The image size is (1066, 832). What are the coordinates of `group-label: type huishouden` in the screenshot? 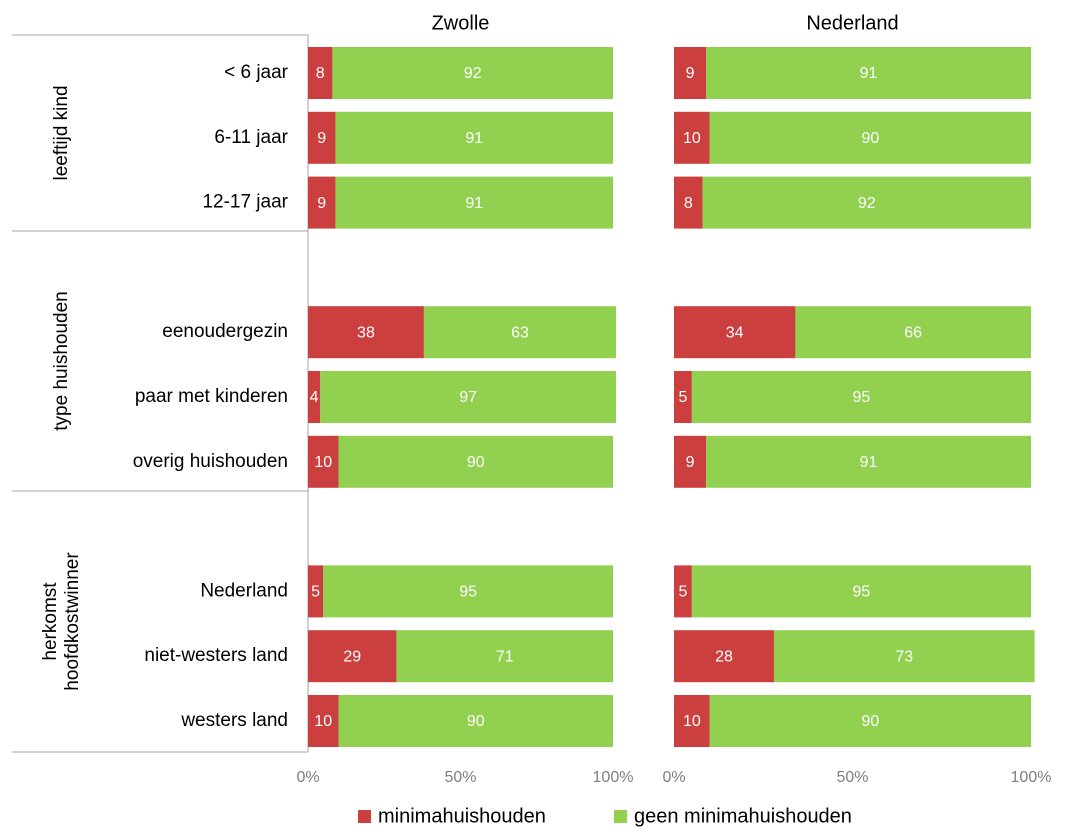 It's located at (61, 360).